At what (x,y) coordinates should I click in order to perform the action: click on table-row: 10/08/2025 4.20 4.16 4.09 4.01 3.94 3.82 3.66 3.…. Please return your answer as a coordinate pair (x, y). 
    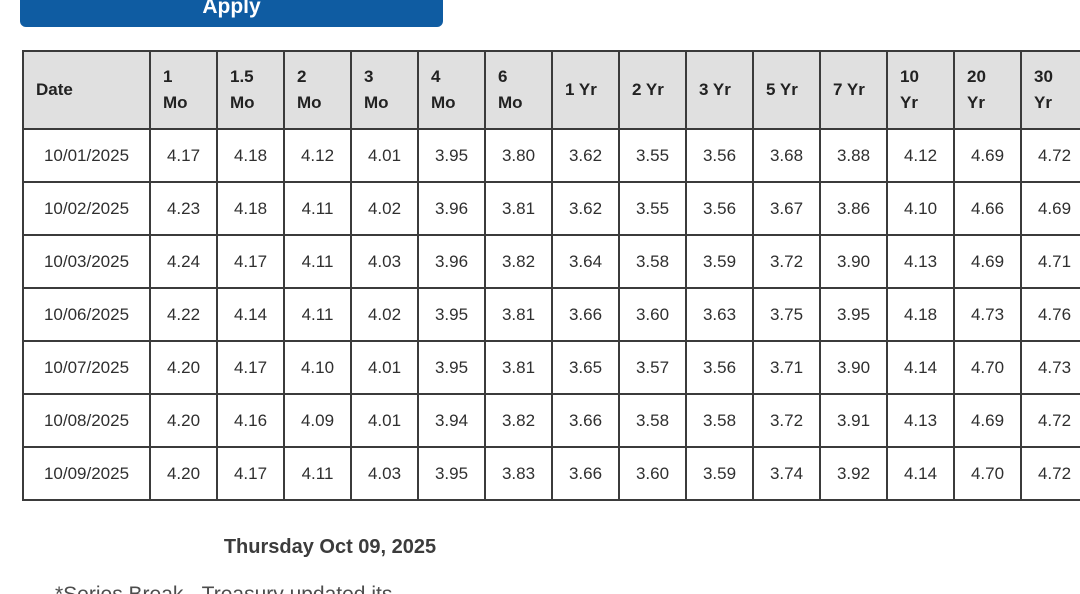
    Looking at the image, I should click on (551, 420).